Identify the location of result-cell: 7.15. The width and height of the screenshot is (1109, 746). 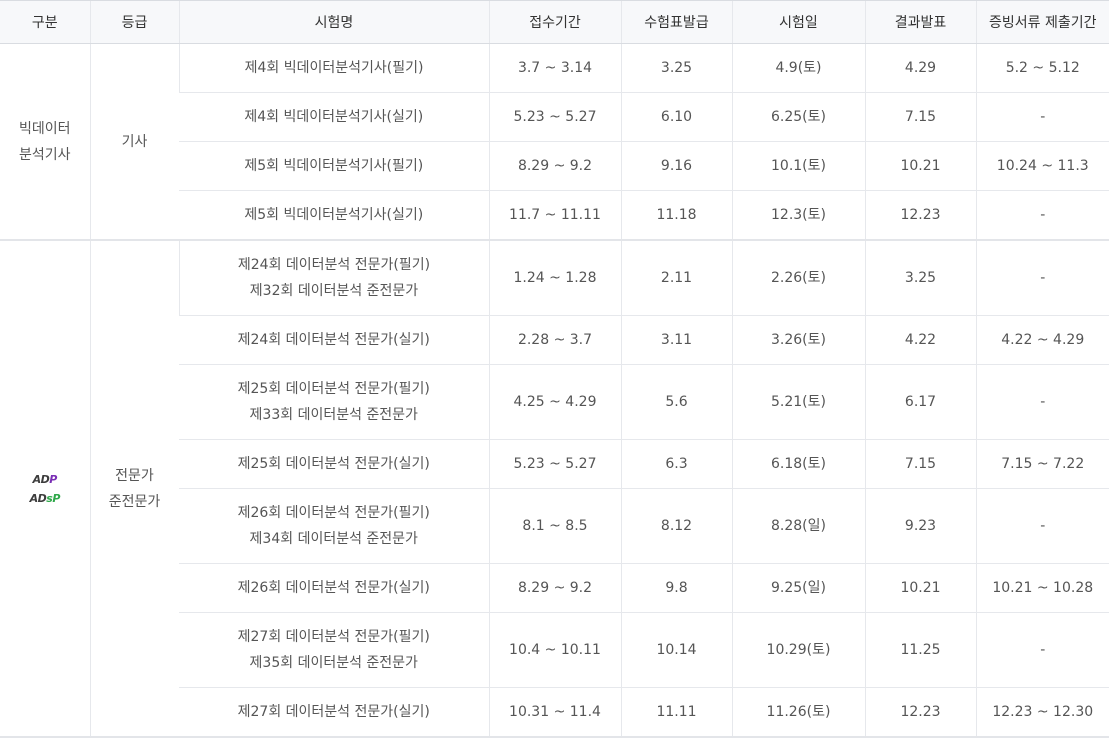
(920, 464).